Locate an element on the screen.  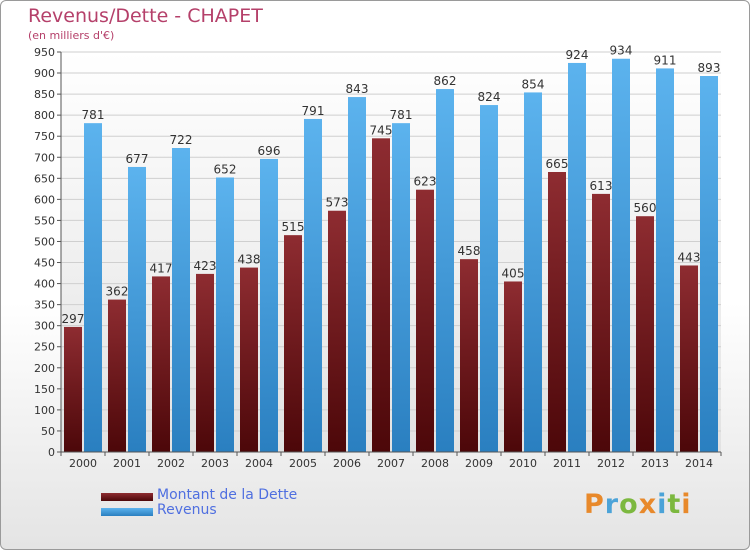
logo-letter: r is located at coordinates (612, 504).